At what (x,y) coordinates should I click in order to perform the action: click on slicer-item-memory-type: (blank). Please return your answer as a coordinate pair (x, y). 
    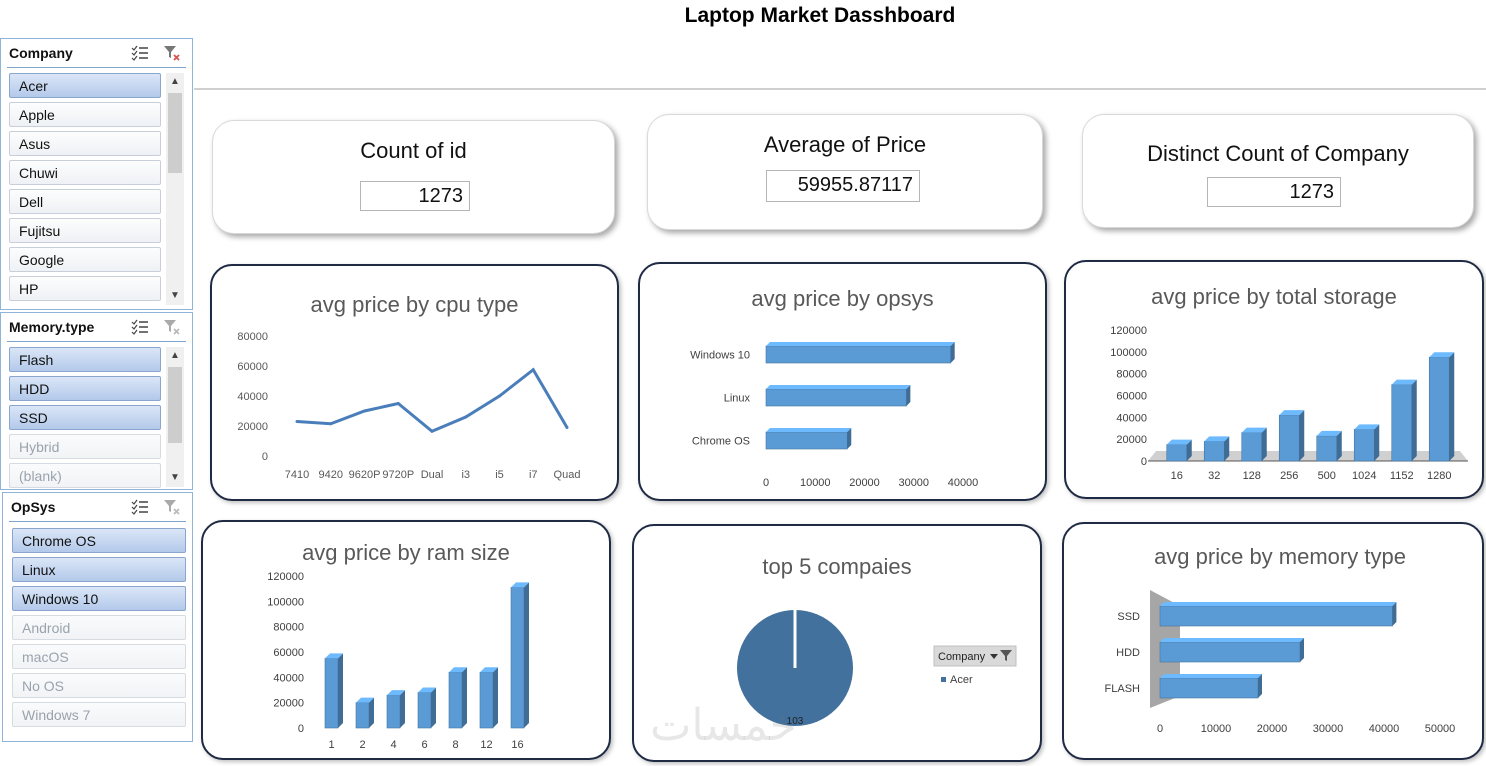
    Looking at the image, I should click on (85, 475).